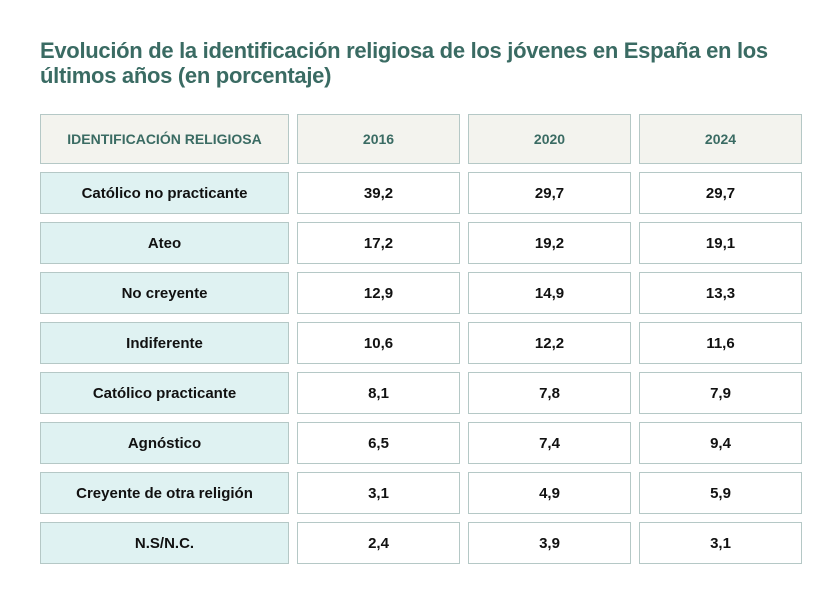 The width and height of the screenshot is (840, 600). Describe the element at coordinates (720, 193) in the screenshot. I see `value-cell-2024: 29,7` at that location.